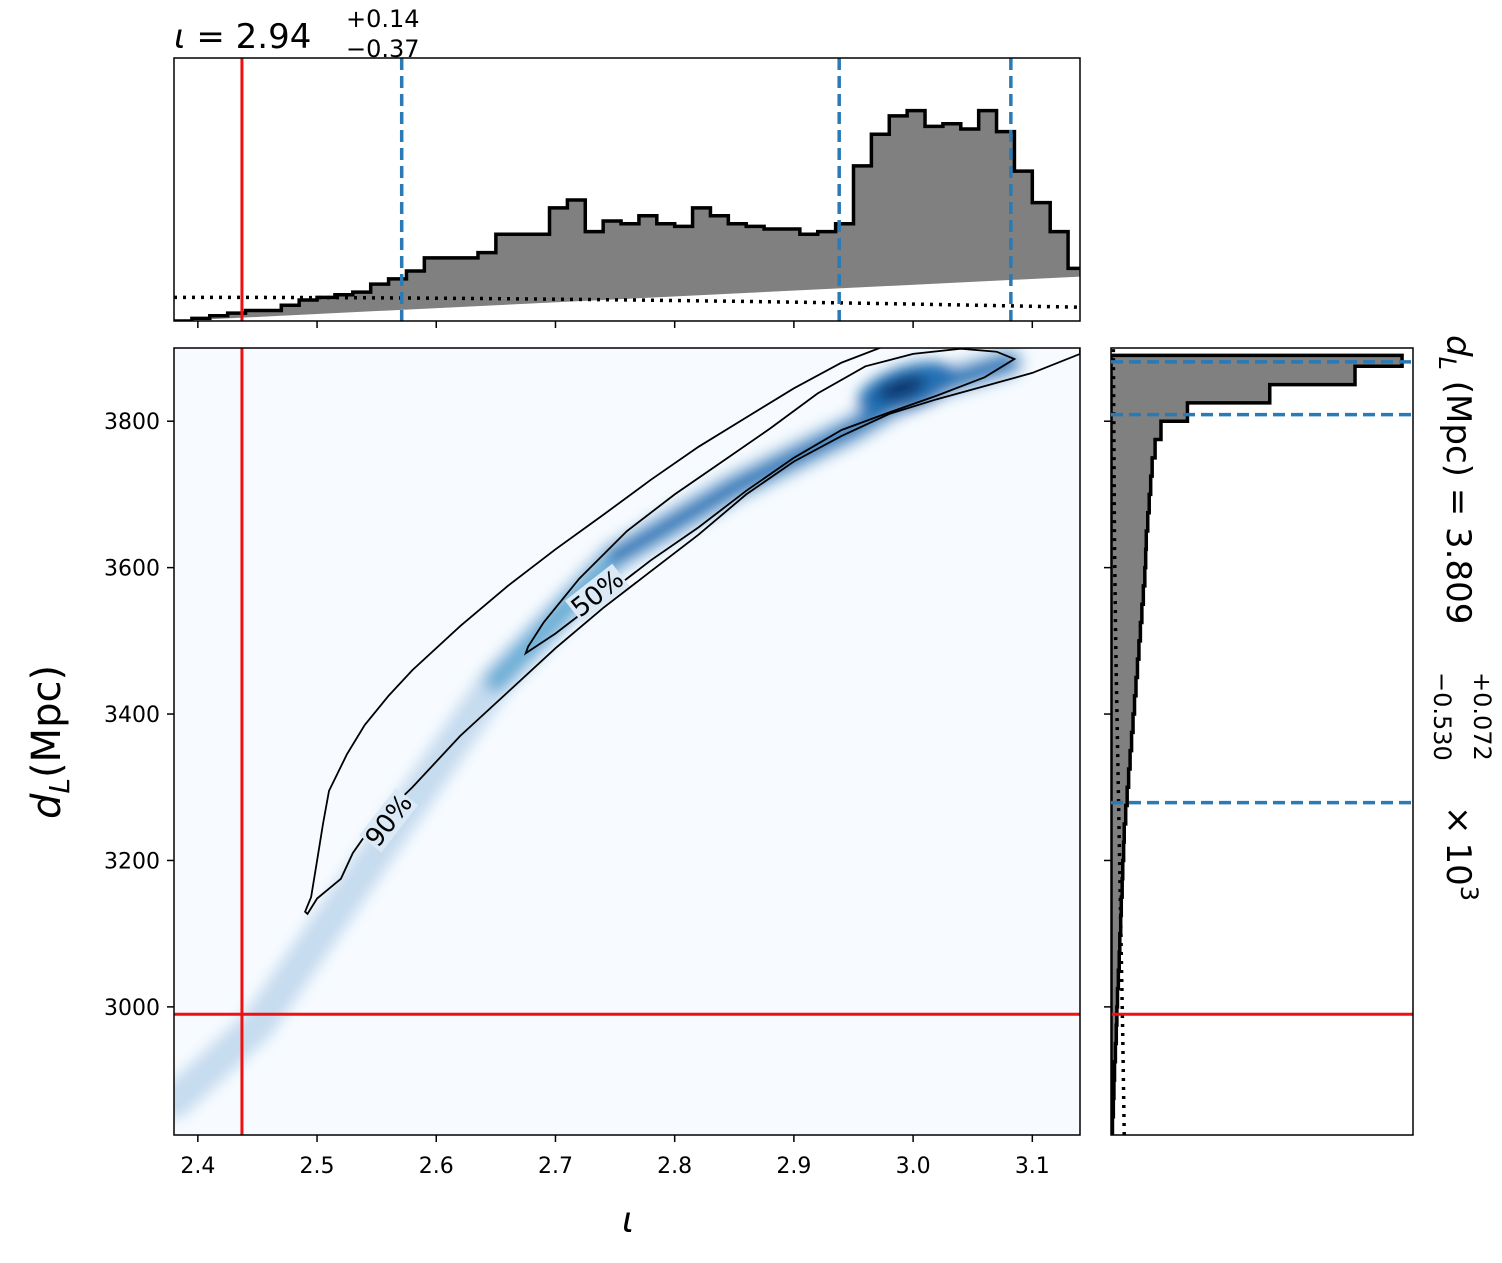 This screenshot has height=1263, width=1502. I want to click on iota-marginal-frame, so click(627, 189).